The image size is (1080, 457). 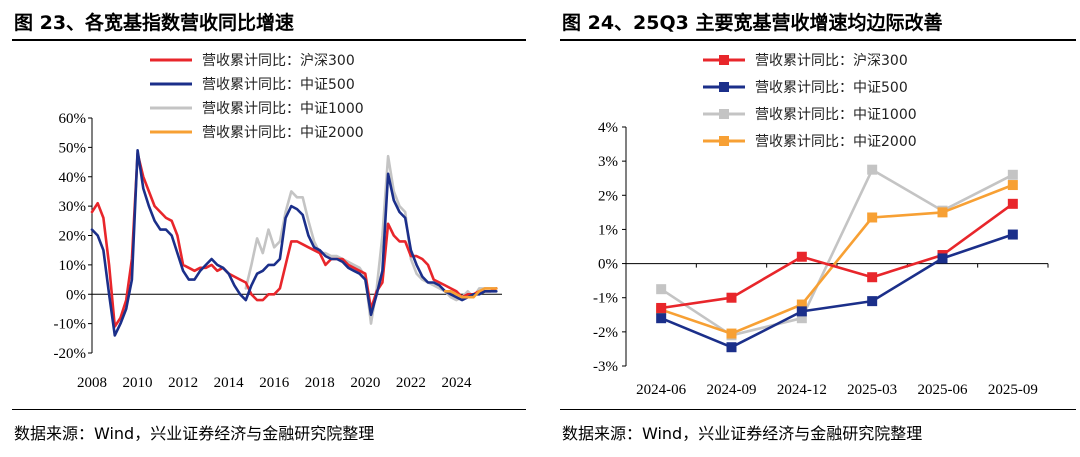 I want to click on left-y-tick-label: 30%, so click(x=73, y=207).